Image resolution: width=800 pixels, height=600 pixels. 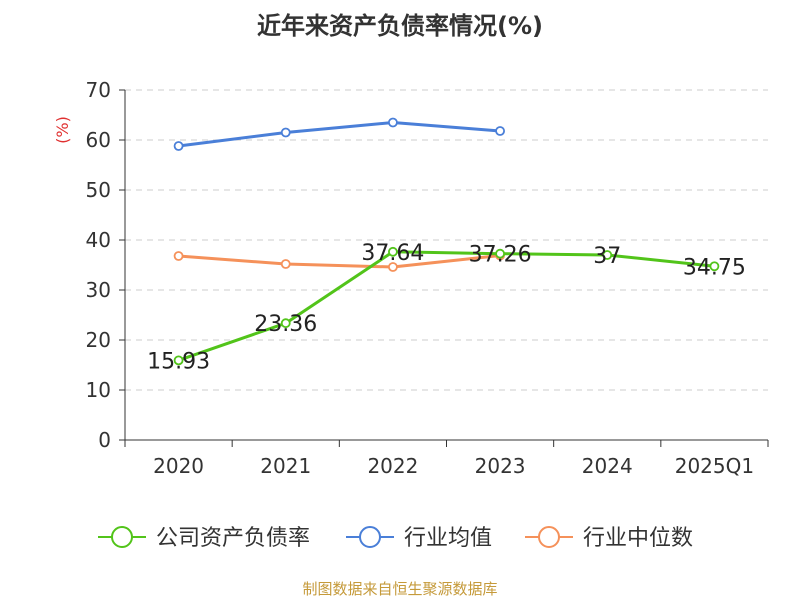 What do you see at coordinates (638, 538) in the screenshot?
I see `legend-label: 行业中位数` at bounding box center [638, 538].